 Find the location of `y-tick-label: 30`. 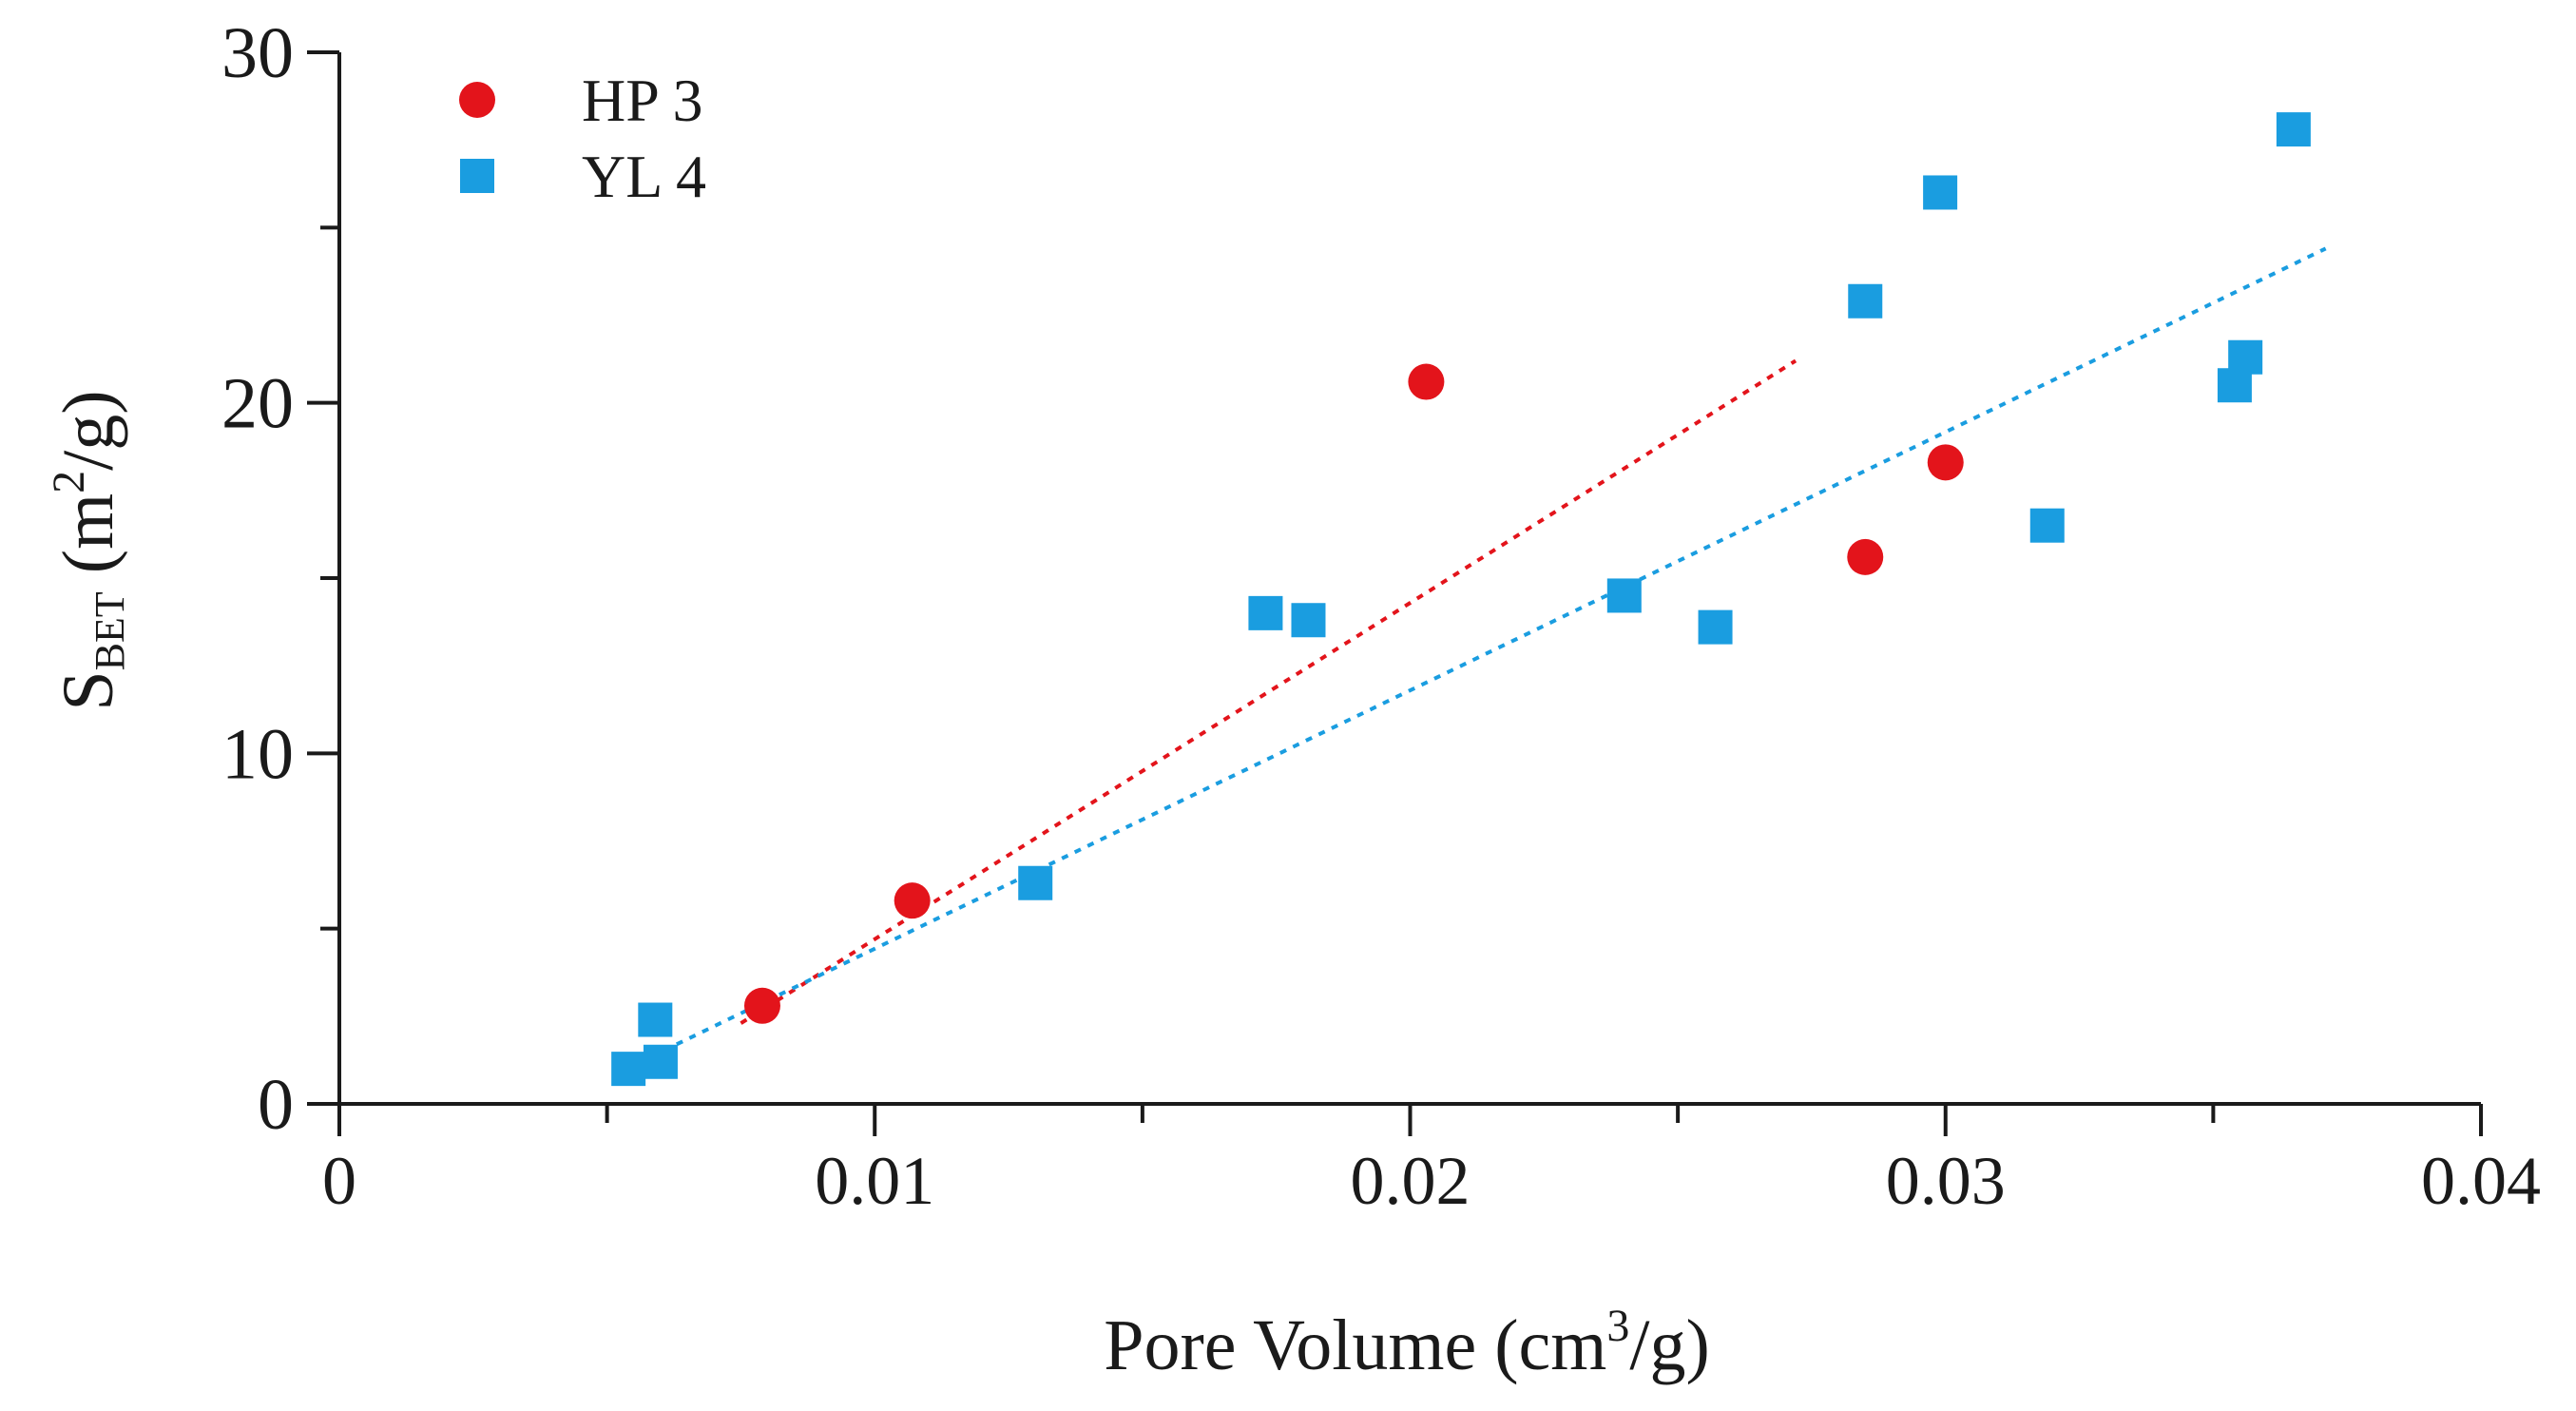

y-tick-label: 30 is located at coordinates (257, 53).